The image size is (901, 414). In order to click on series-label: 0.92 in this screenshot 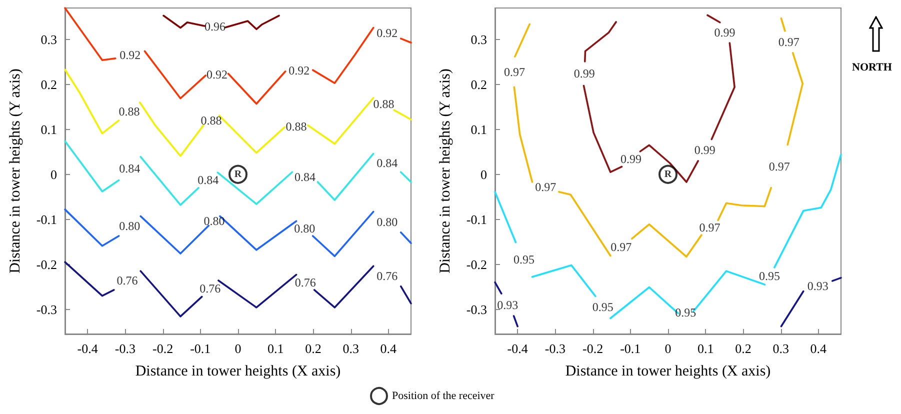, I will do `click(217, 75)`.